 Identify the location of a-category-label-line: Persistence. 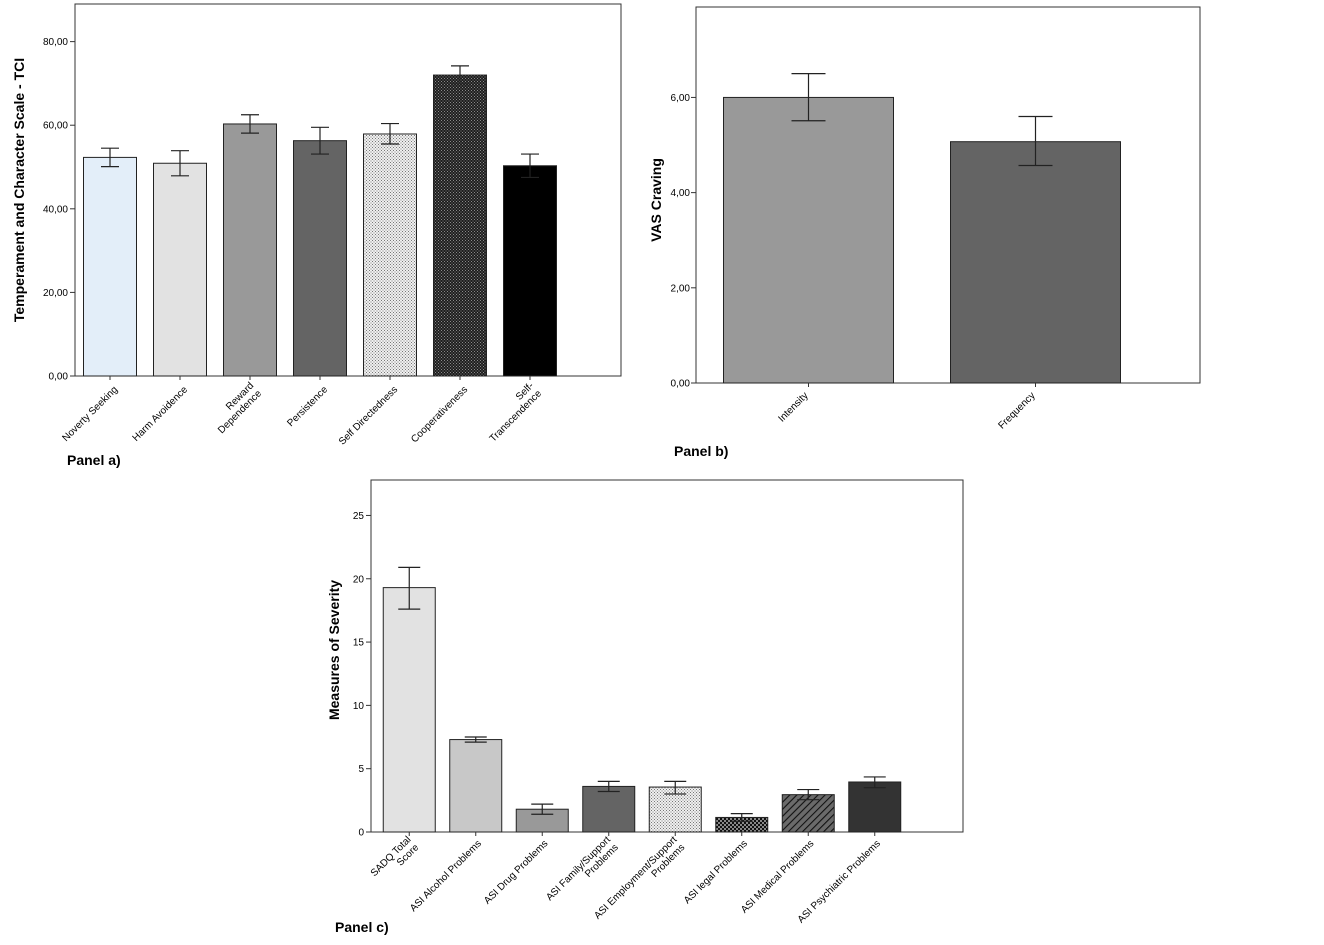
(307, 406).